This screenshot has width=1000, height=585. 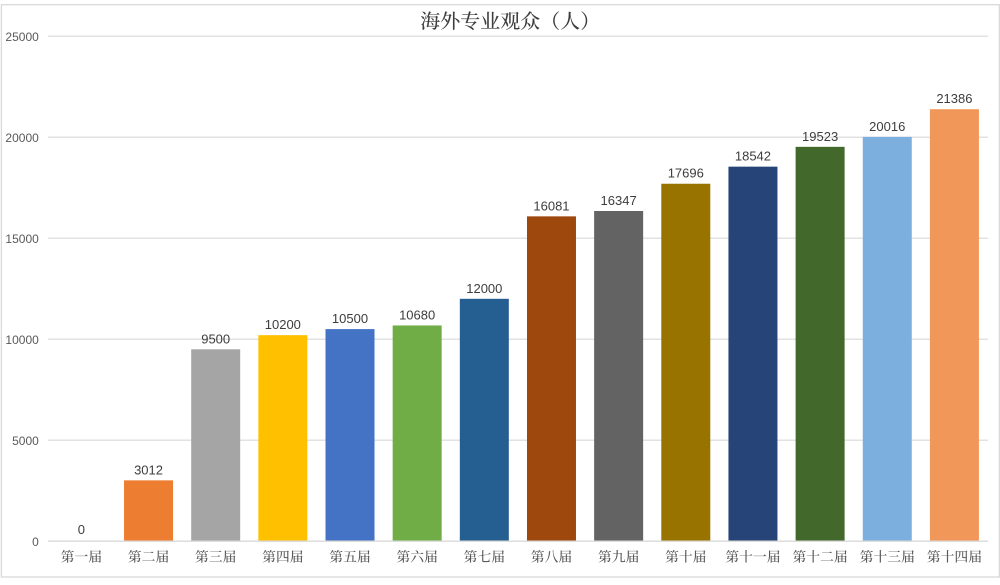 What do you see at coordinates (753, 156) in the screenshot?
I see `svg-text: 18542` at bounding box center [753, 156].